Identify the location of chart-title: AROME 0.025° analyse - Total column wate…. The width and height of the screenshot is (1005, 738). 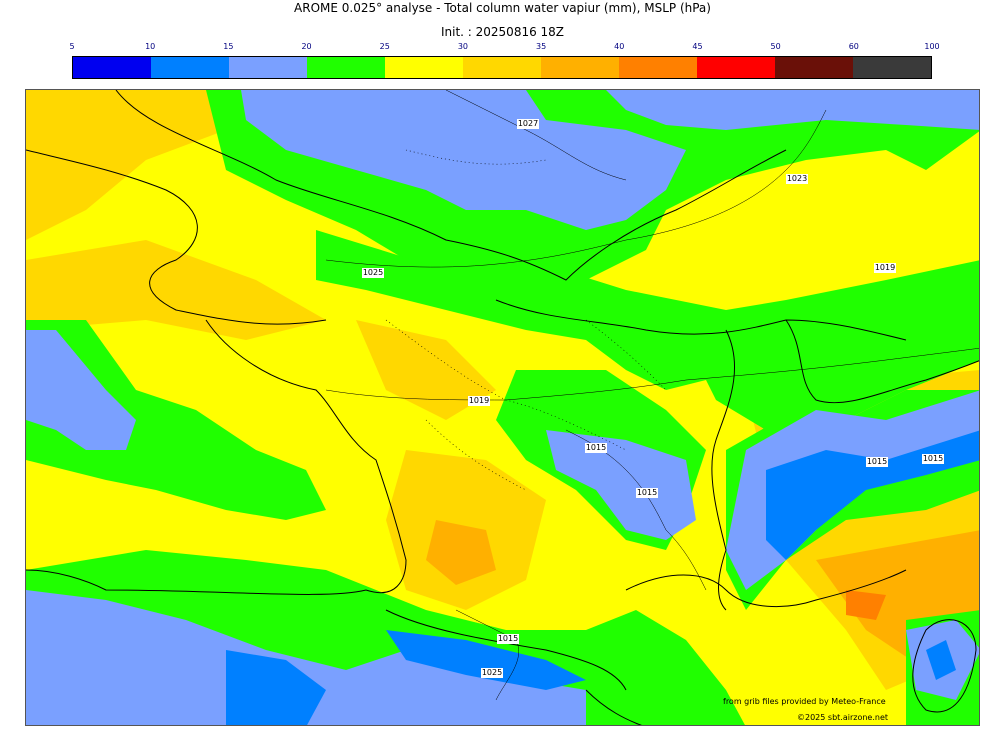
(502, 8).